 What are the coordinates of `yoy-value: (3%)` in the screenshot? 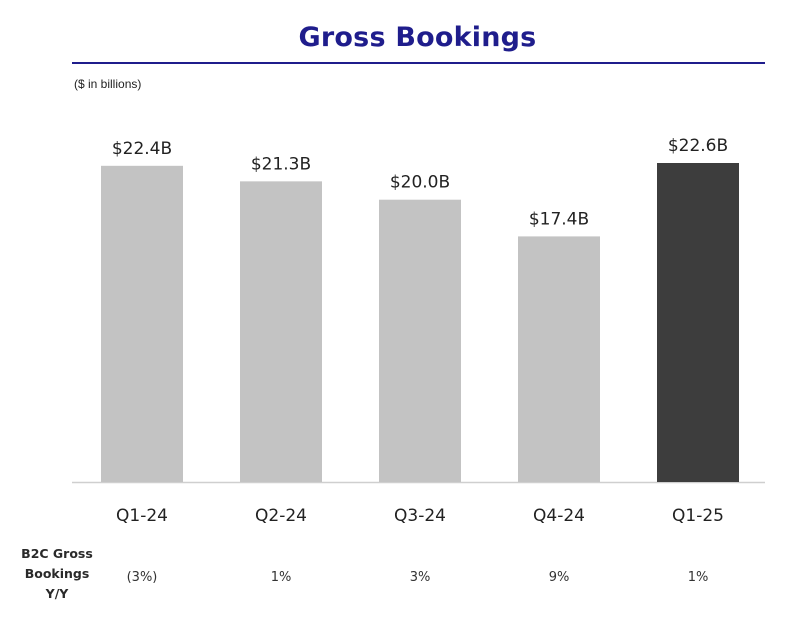 It's located at (142, 577).